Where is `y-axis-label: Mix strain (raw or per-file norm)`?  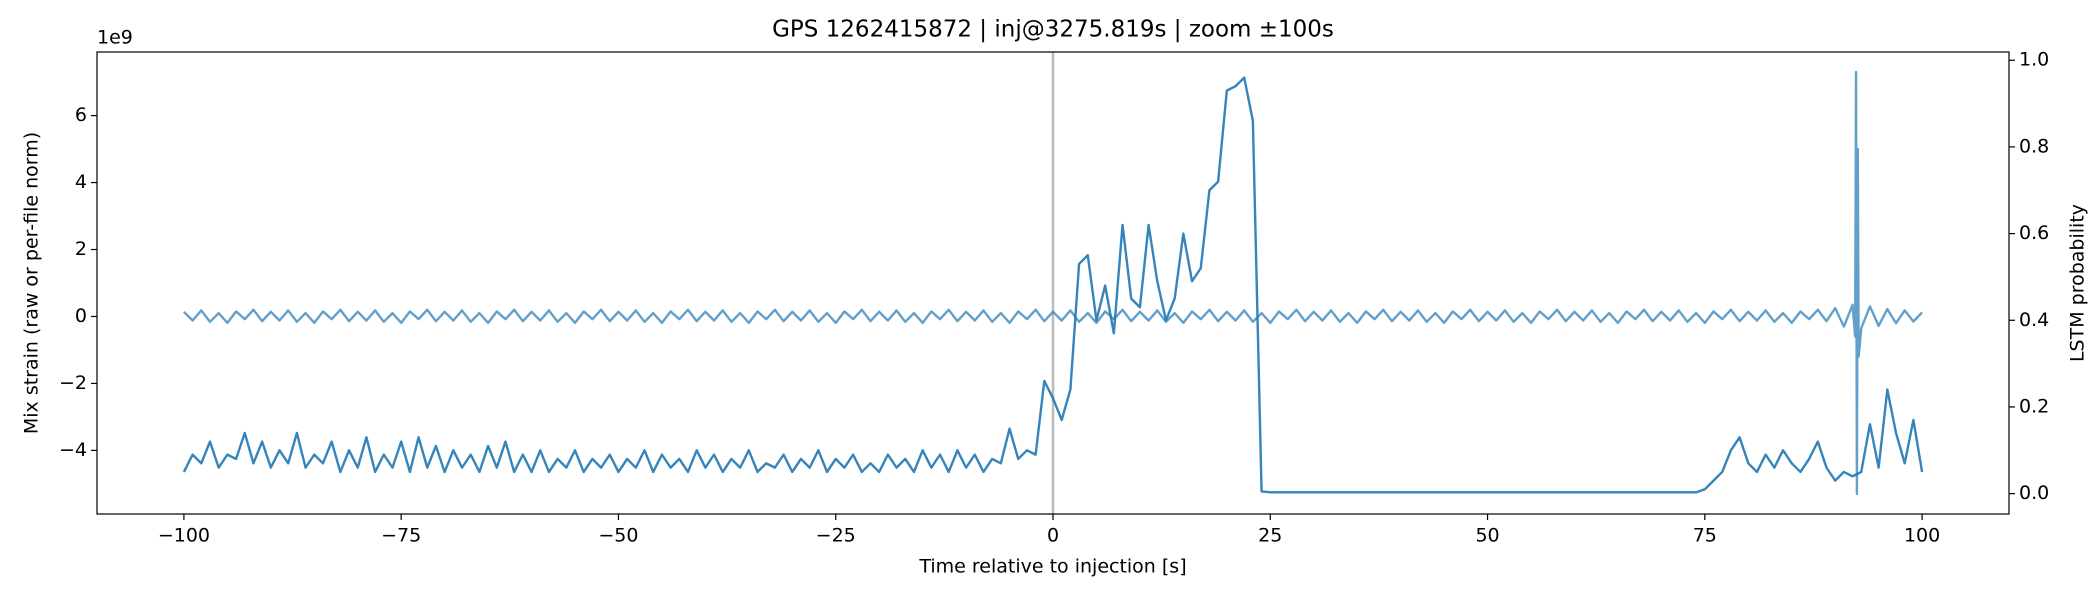 y-axis-label: Mix strain (raw or per-file norm) is located at coordinates (32, 283).